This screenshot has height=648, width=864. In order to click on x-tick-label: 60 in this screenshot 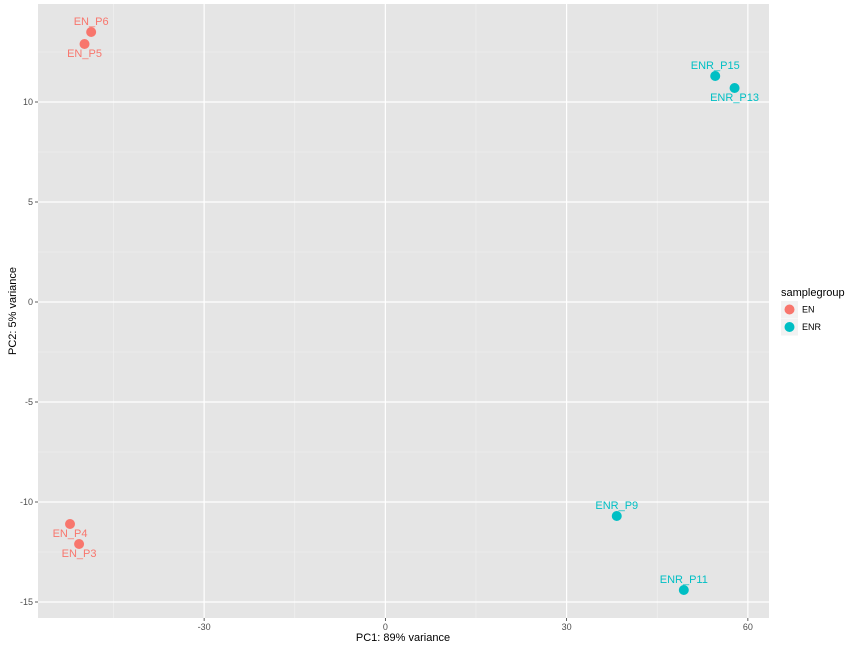, I will do `click(748, 627)`.